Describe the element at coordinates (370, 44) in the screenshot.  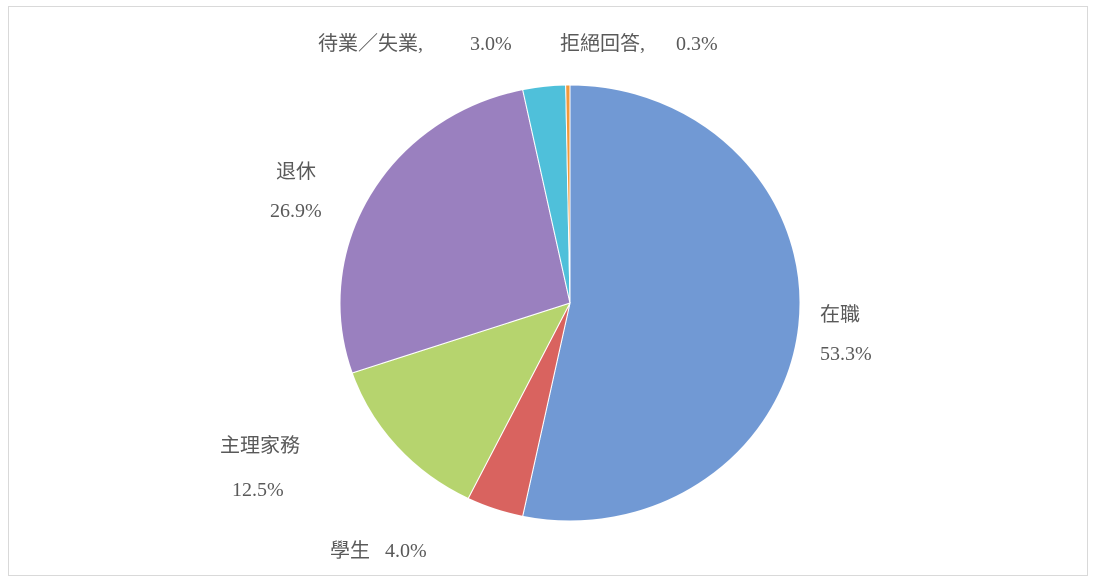
I see `slice-label: 待業／失業` at that location.